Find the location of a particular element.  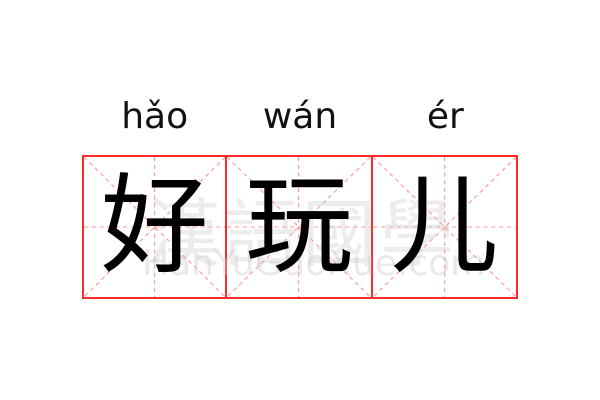

character-3: 儿 is located at coordinates (444, 226).